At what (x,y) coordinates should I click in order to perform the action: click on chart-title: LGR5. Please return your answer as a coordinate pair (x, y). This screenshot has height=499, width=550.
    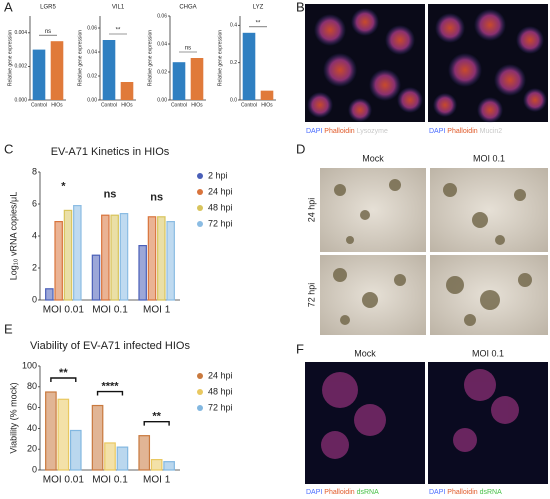
    Looking at the image, I should click on (48, 8).